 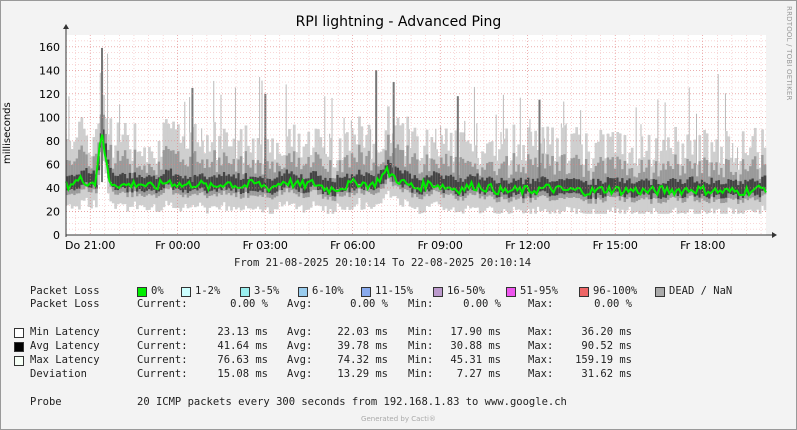 What do you see at coordinates (606, 374) in the screenshot?
I see `stat-row-max: 31.62 ms` at bounding box center [606, 374].